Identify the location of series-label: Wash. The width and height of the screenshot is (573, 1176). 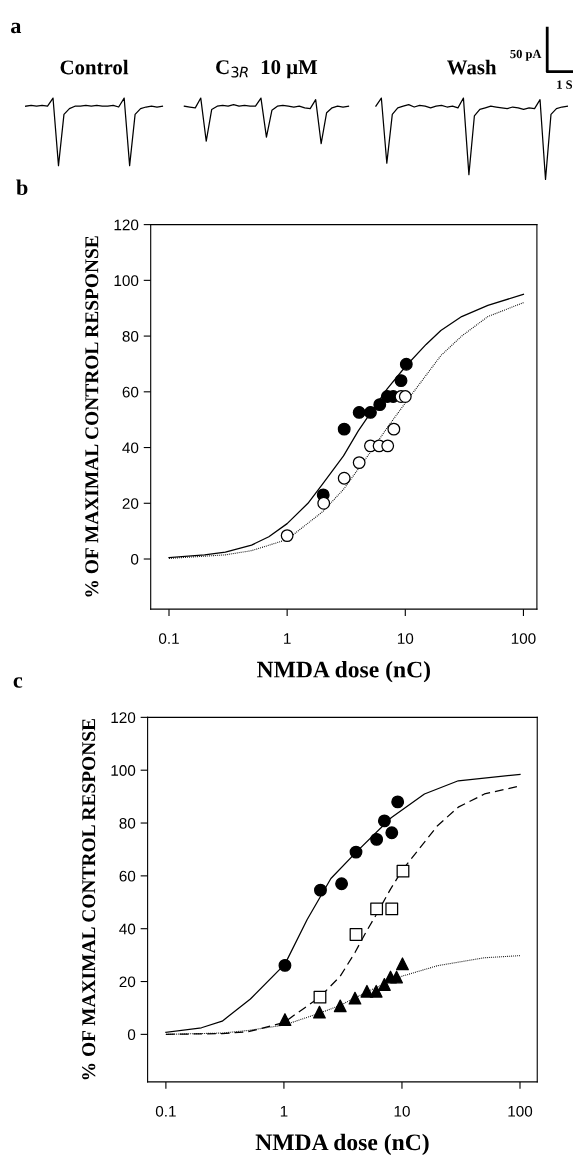
(472, 67).